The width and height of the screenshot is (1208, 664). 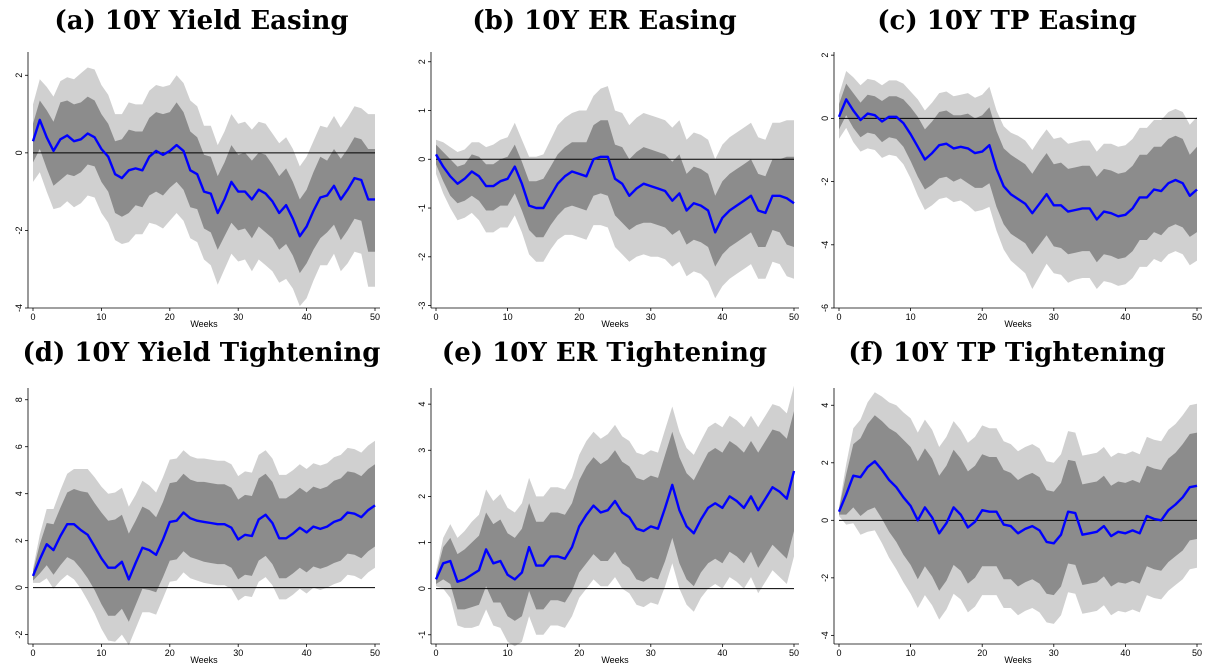 What do you see at coordinates (201, 353) in the screenshot?
I see `panel-title: (d) 10Y Yield Tightening` at bounding box center [201, 353].